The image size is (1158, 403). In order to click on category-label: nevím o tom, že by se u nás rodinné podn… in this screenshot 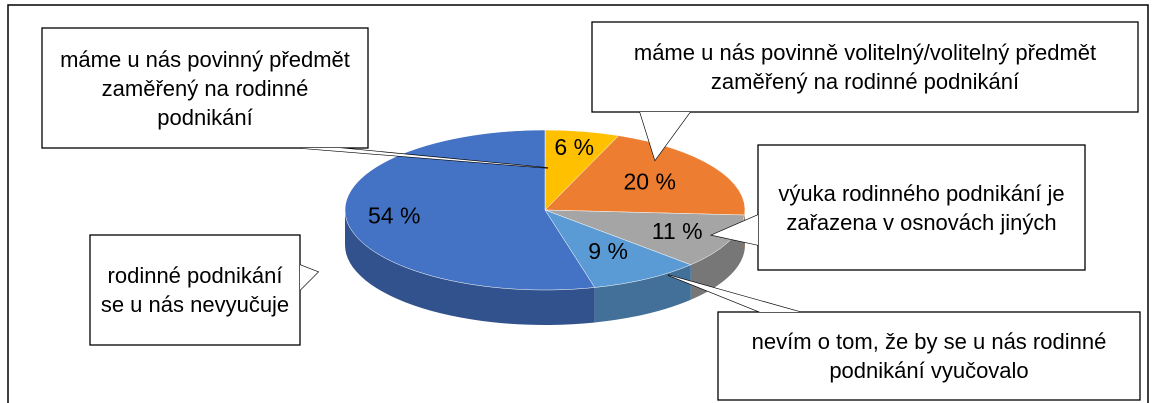, I will do `click(929, 356)`.